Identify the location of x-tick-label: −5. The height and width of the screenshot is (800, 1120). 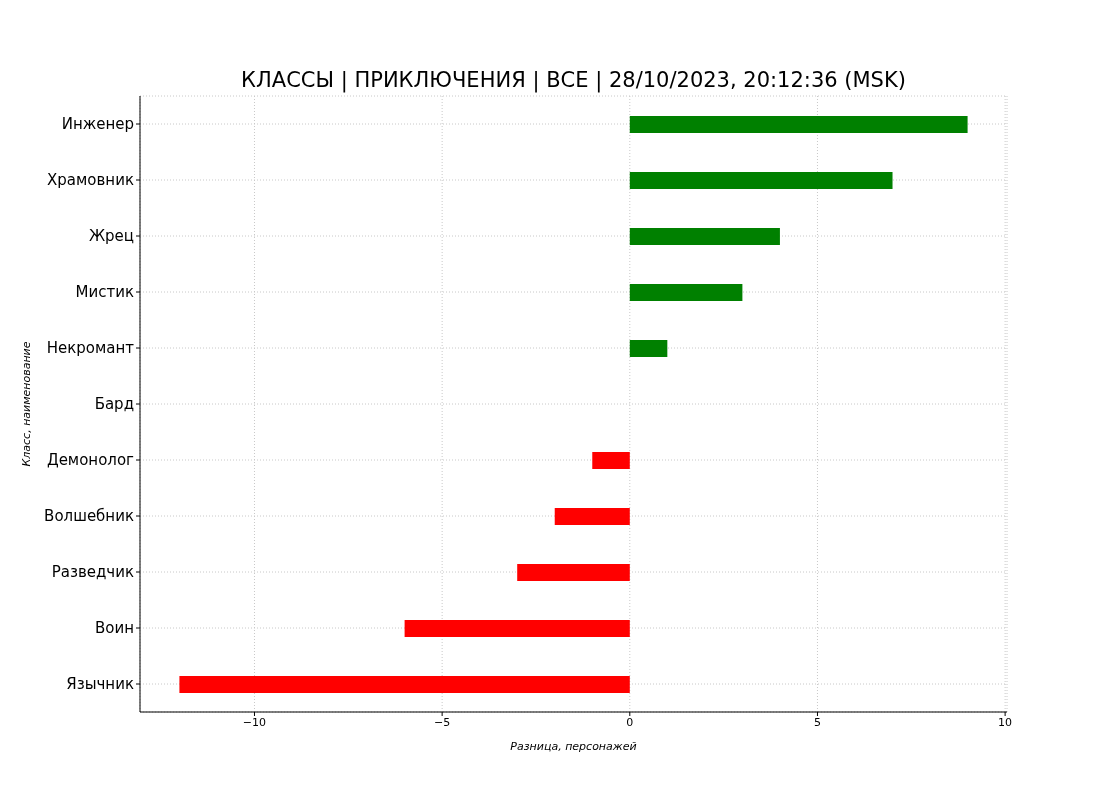
(442, 722).